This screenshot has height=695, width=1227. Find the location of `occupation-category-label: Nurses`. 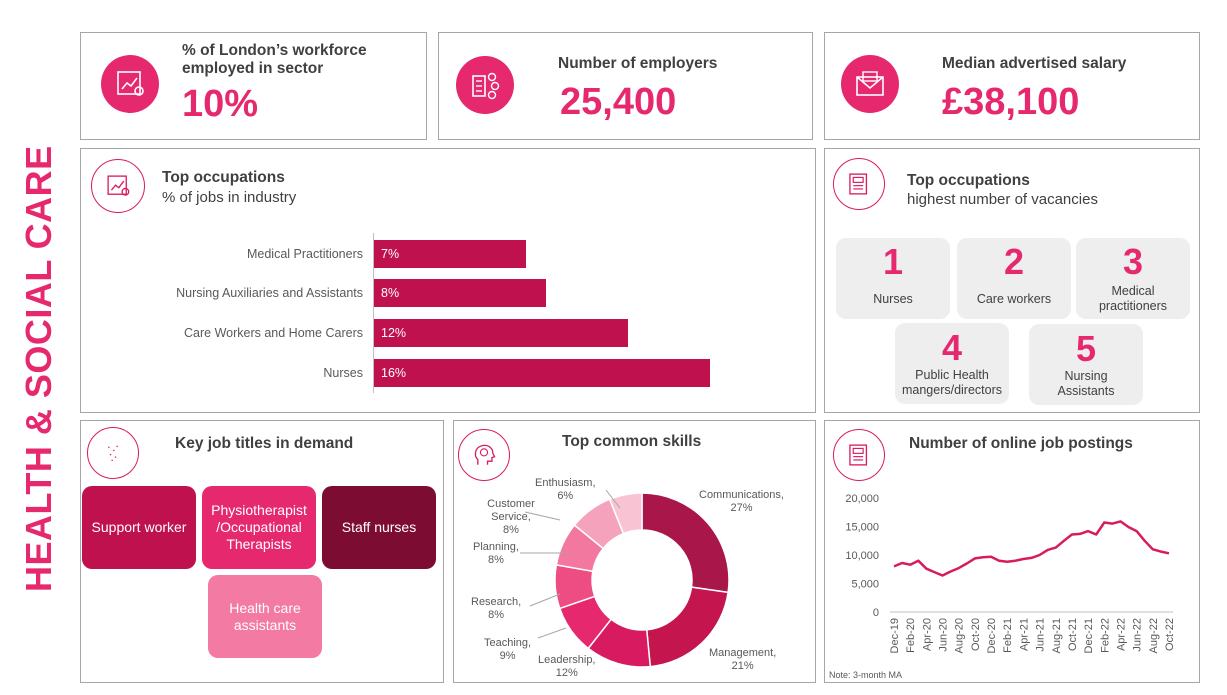

occupation-category-label: Nurses is located at coordinates (343, 373).